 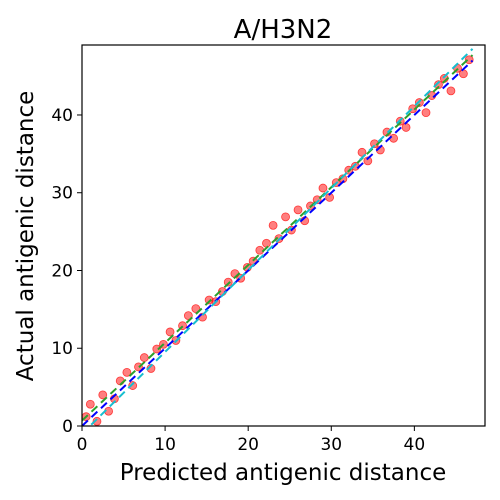 I want to click on y-axis-ticks: 0 10 20 30 40, so click(x=66, y=271).